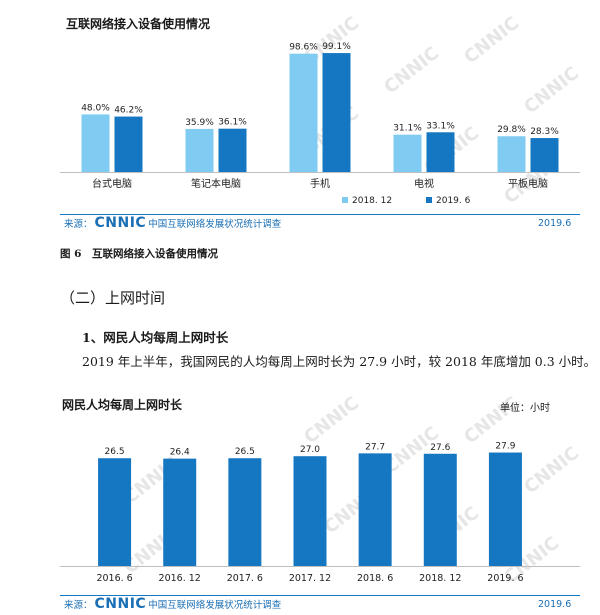 This screenshot has width=600, height=615. What do you see at coordinates (139, 254) in the screenshot?
I see `figure-caption: 图 6 互联网络接入设备使用情况` at bounding box center [139, 254].